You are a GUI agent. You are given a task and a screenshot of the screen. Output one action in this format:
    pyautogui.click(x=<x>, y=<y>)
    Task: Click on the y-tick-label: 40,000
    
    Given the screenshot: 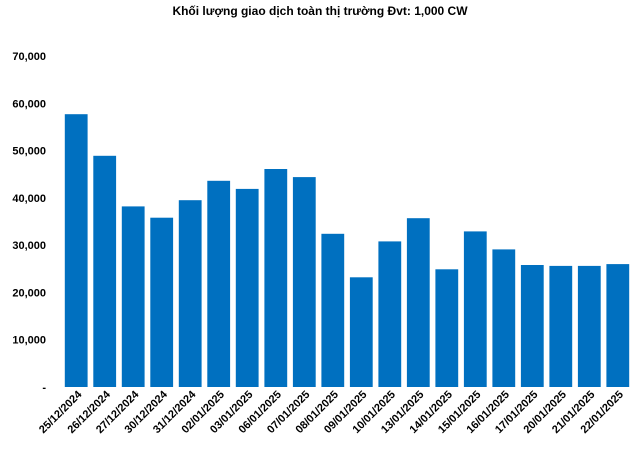 What is the action you would take?
    pyautogui.click(x=29, y=199)
    